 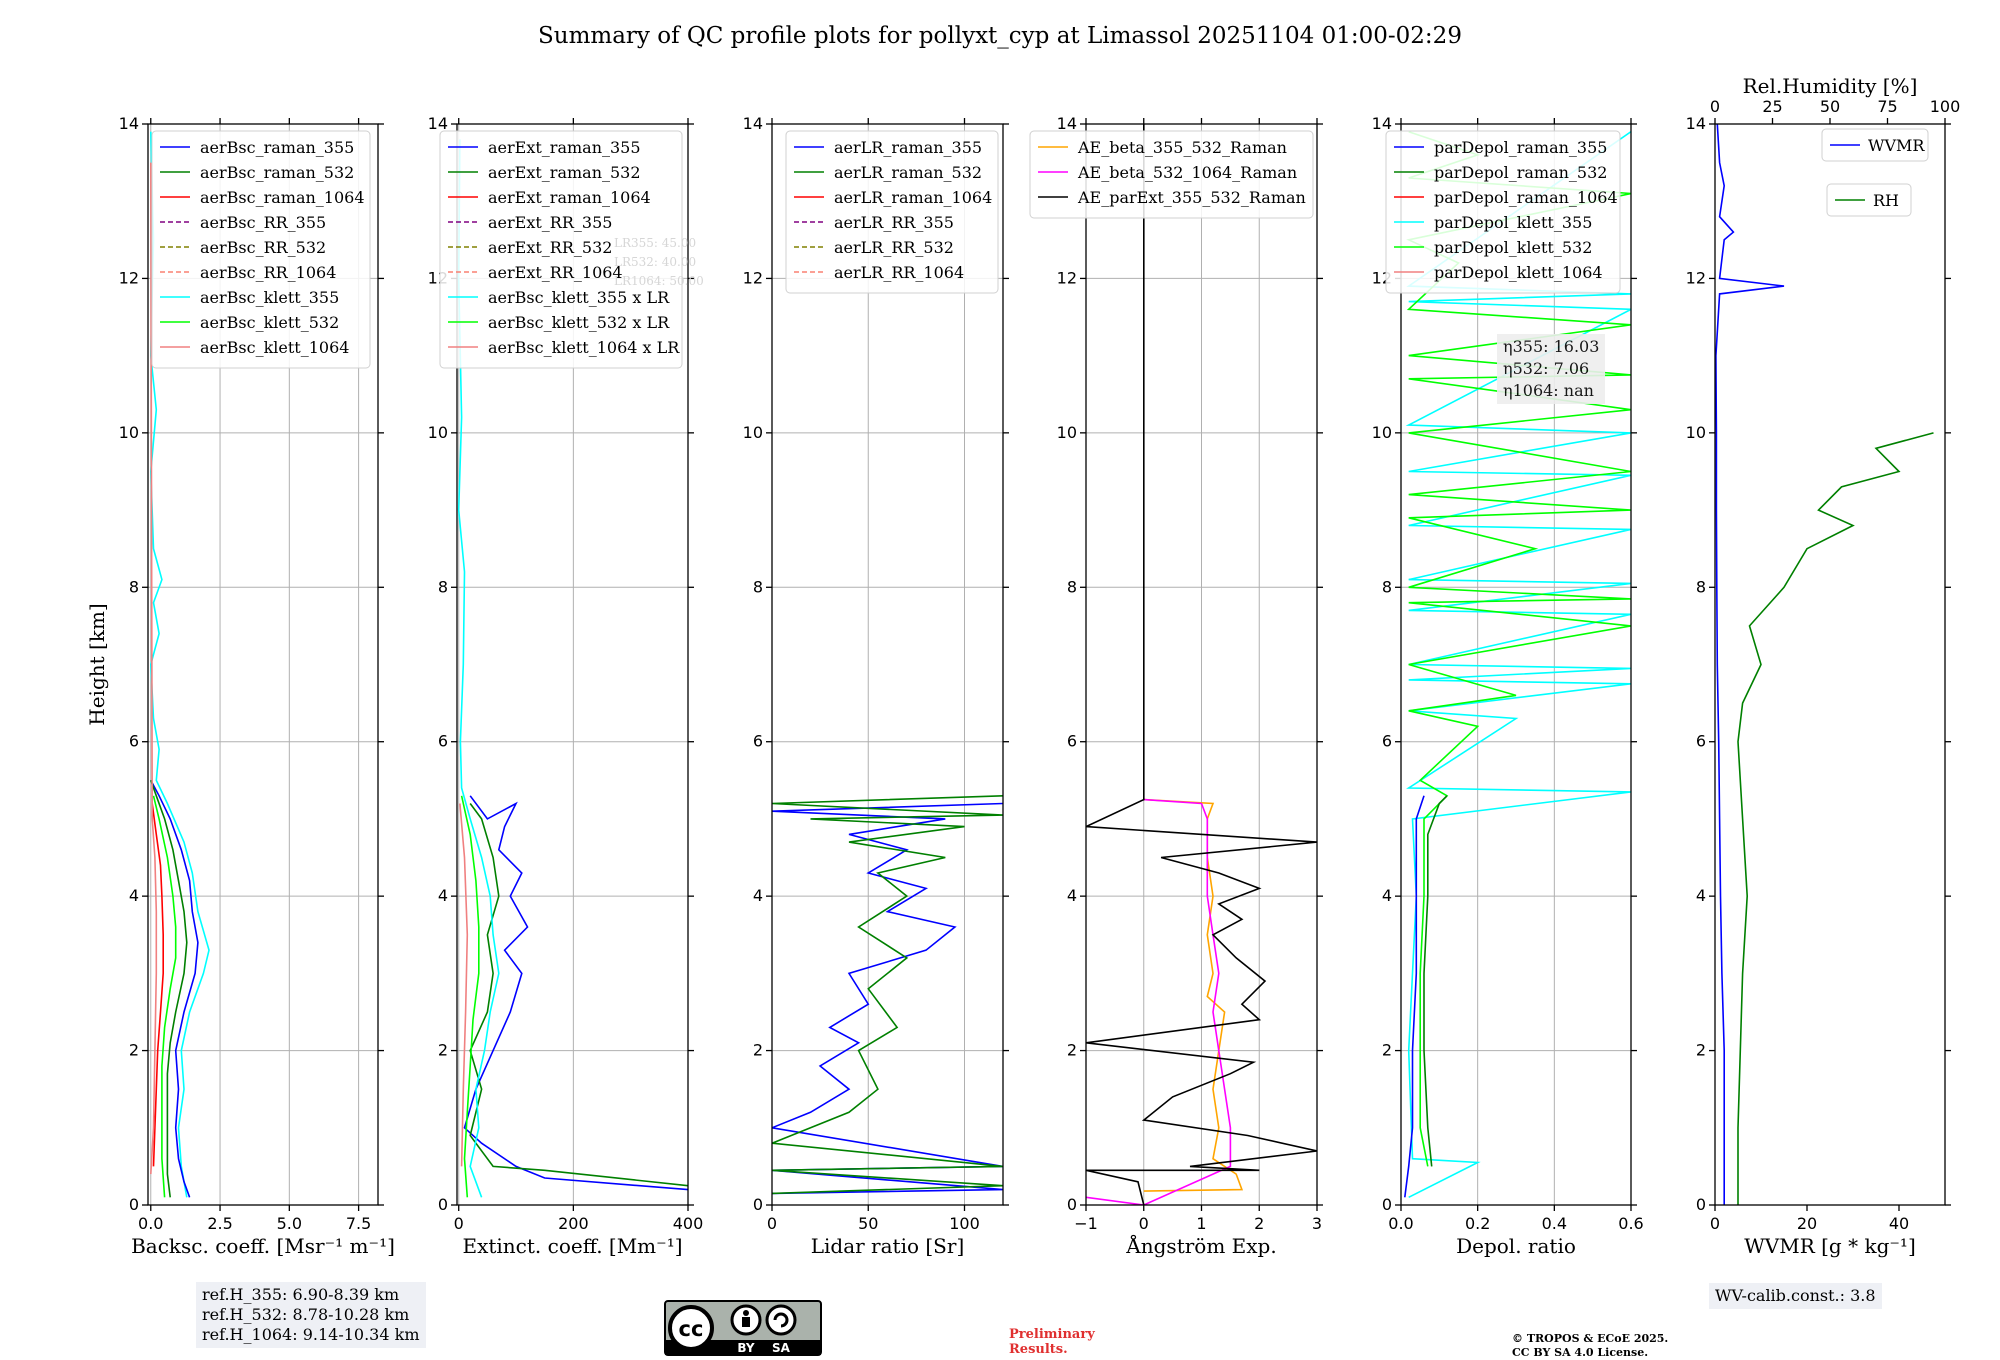 What do you see at coordinates (1387, 895) in the screenshot?
I see `ytick-label-depol-2: 4` at bounding box center [1387, 895].